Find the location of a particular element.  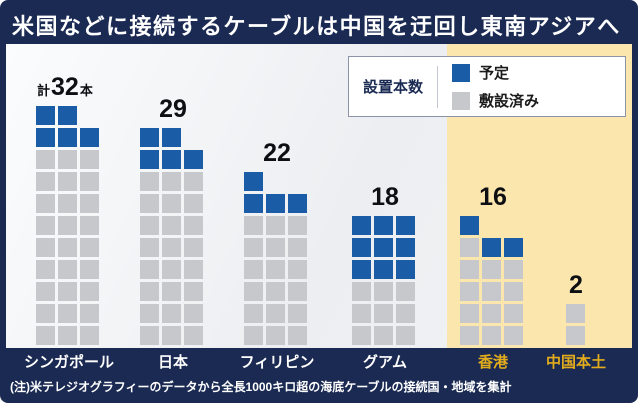

total-count: 22 is located at coordinates (277, 153).